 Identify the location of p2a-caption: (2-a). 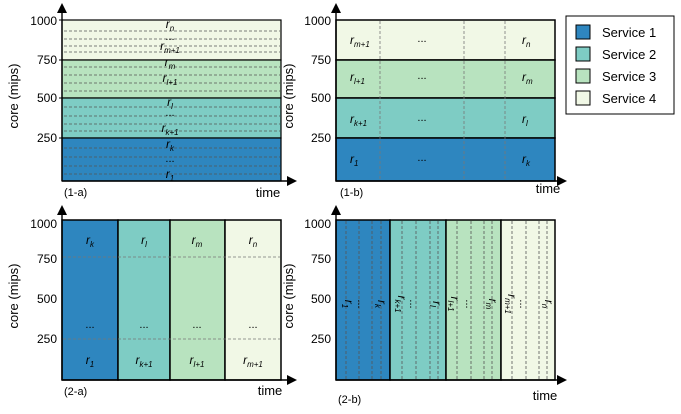
(75, 392).